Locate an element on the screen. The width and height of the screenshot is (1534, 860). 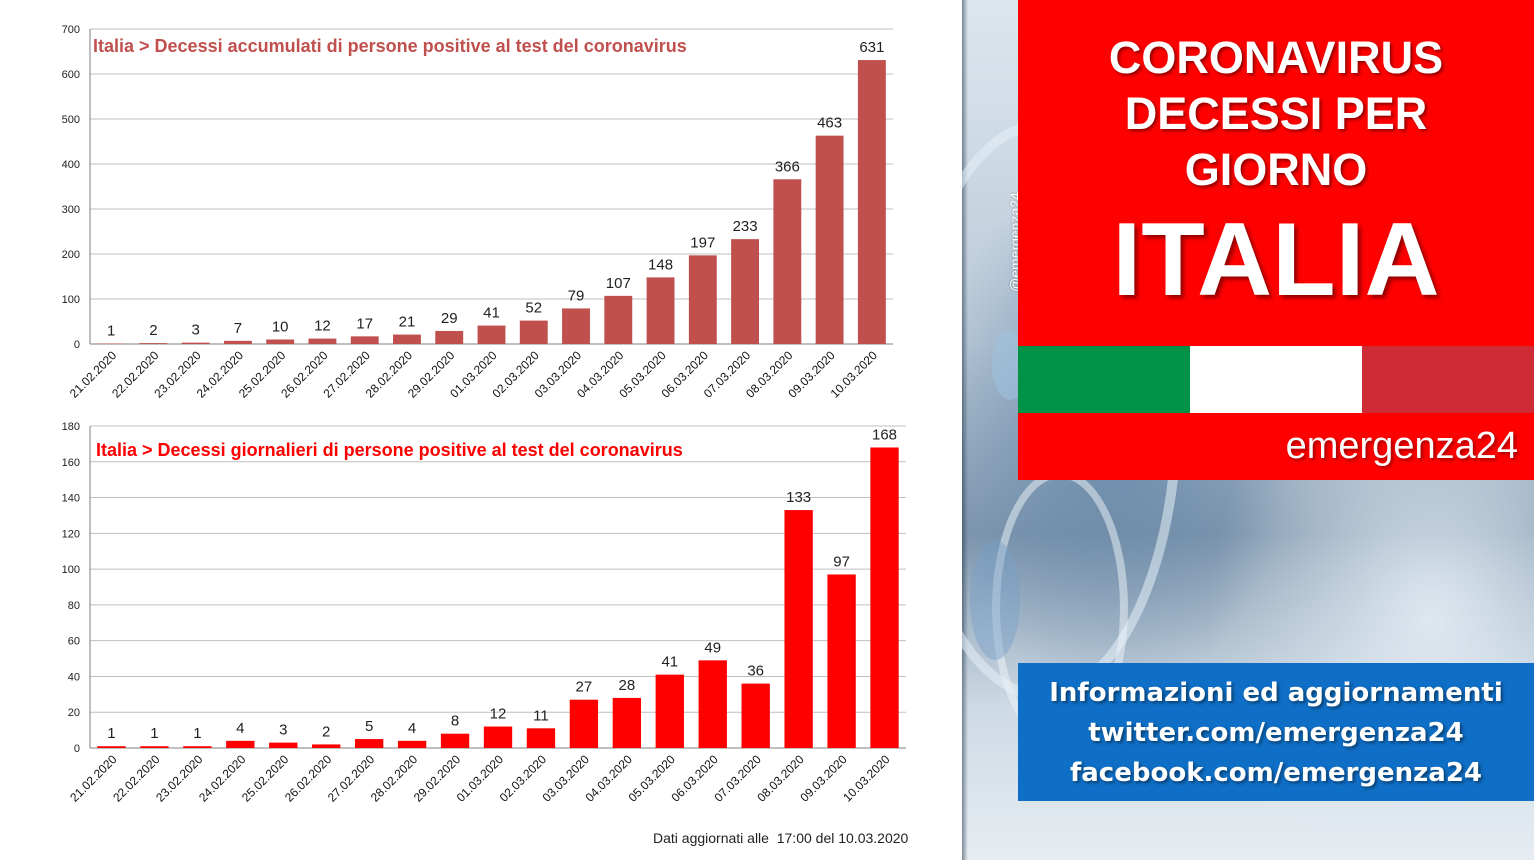
data-label: 8 is located at coordinates (455, 721).